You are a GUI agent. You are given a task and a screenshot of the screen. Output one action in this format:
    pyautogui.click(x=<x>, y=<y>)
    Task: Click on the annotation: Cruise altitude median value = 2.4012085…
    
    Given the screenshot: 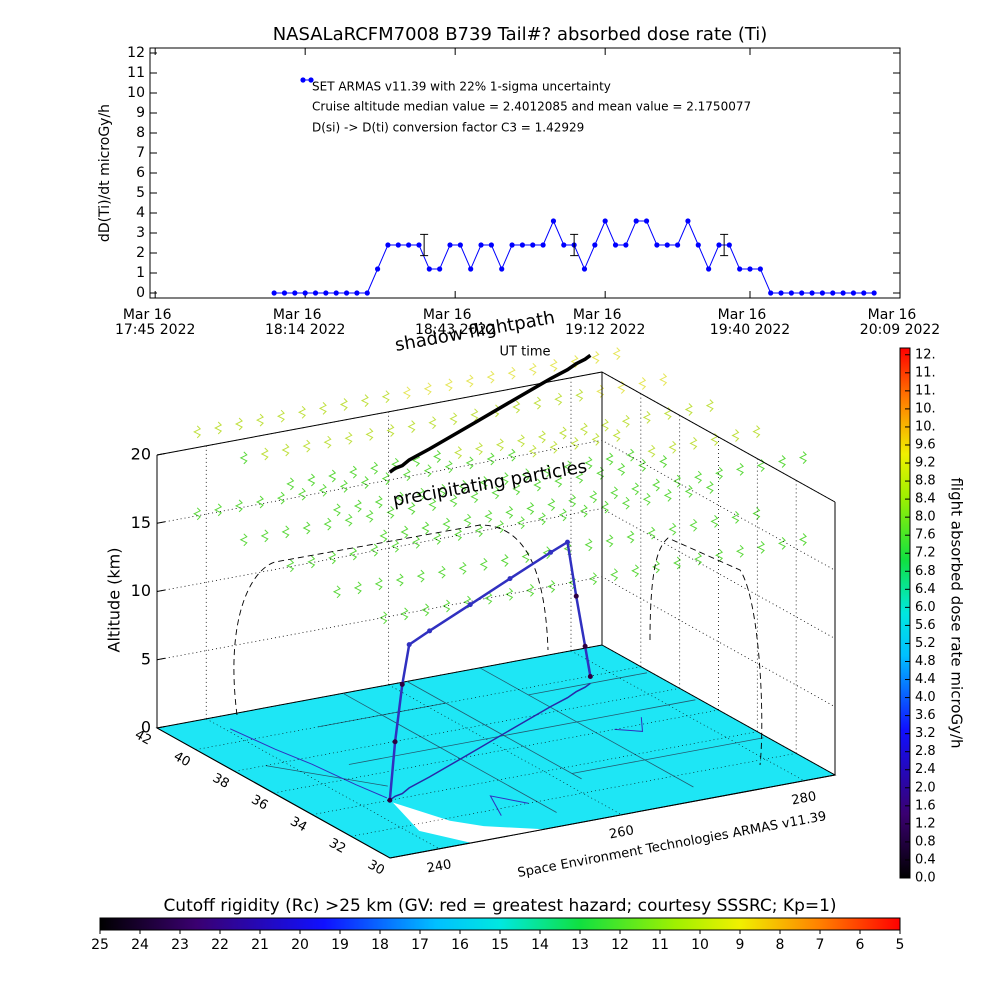 What is the action you would take?
    pyautogui.click(x=531, y=107)
    